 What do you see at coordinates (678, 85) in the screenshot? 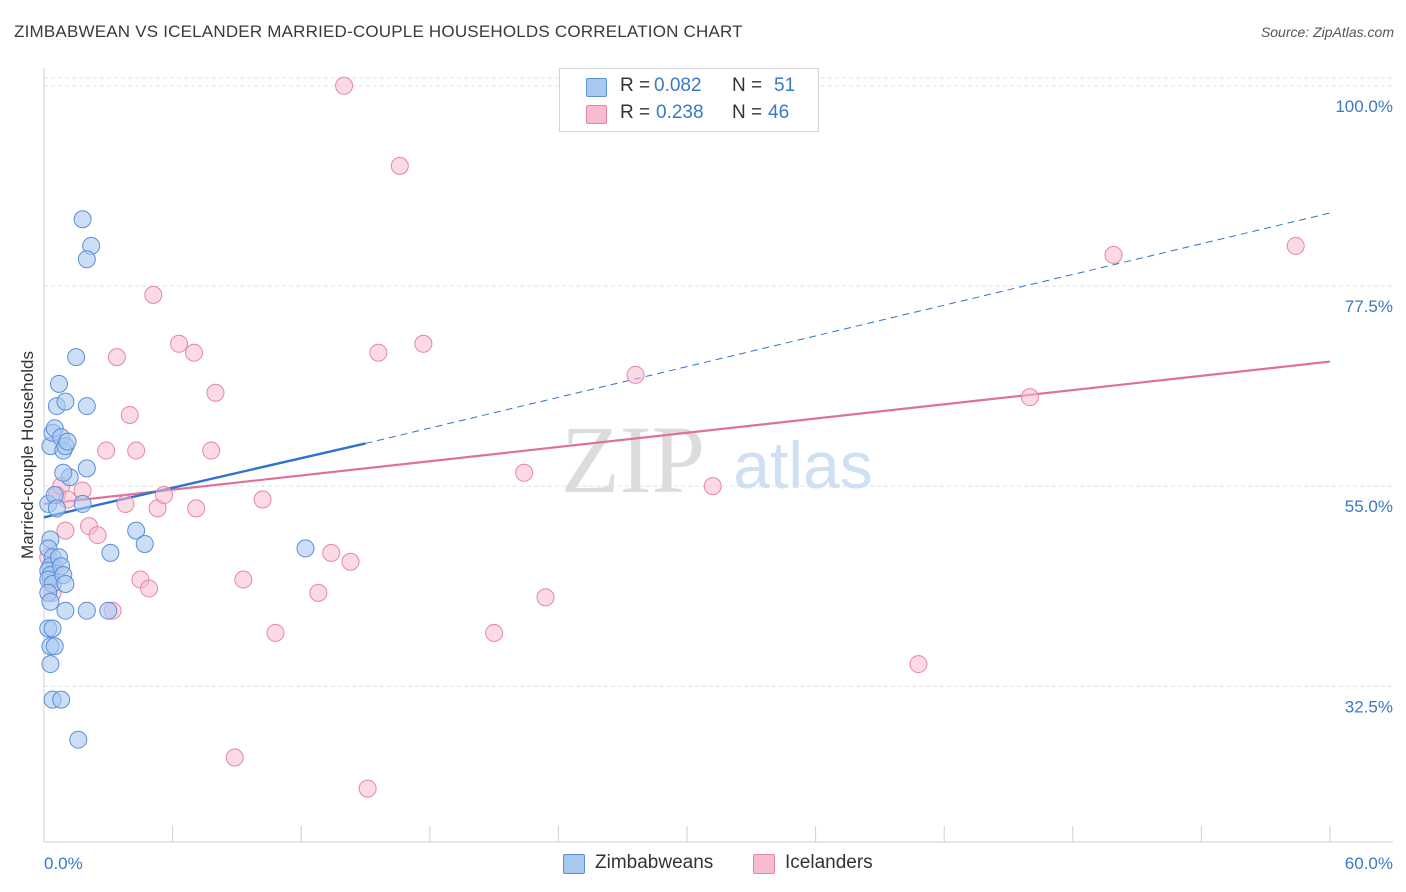
I see `legend-r-value: 0.082` at bounding box center [678, 85].